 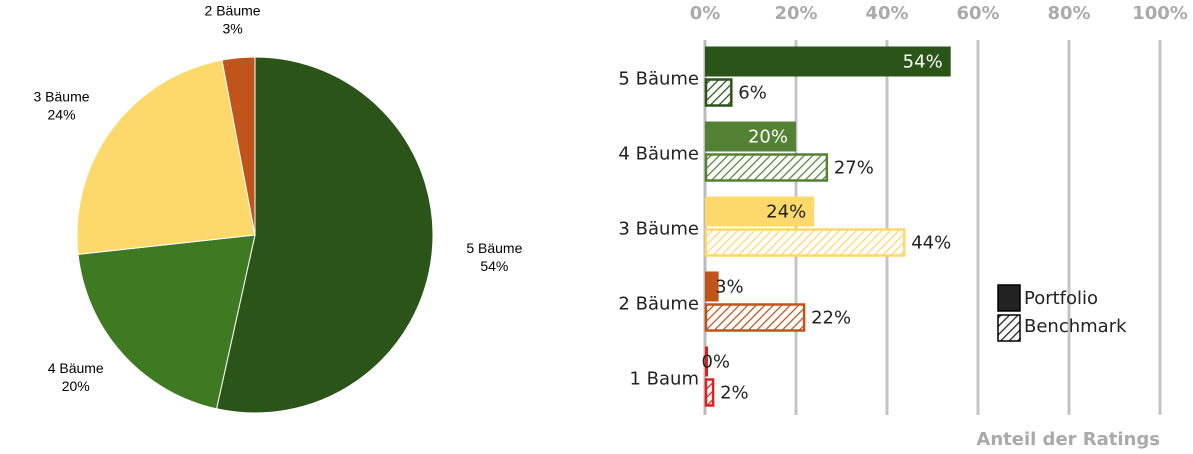 I want to click on bar-value-label: 3%, so click(x=729, y=287).